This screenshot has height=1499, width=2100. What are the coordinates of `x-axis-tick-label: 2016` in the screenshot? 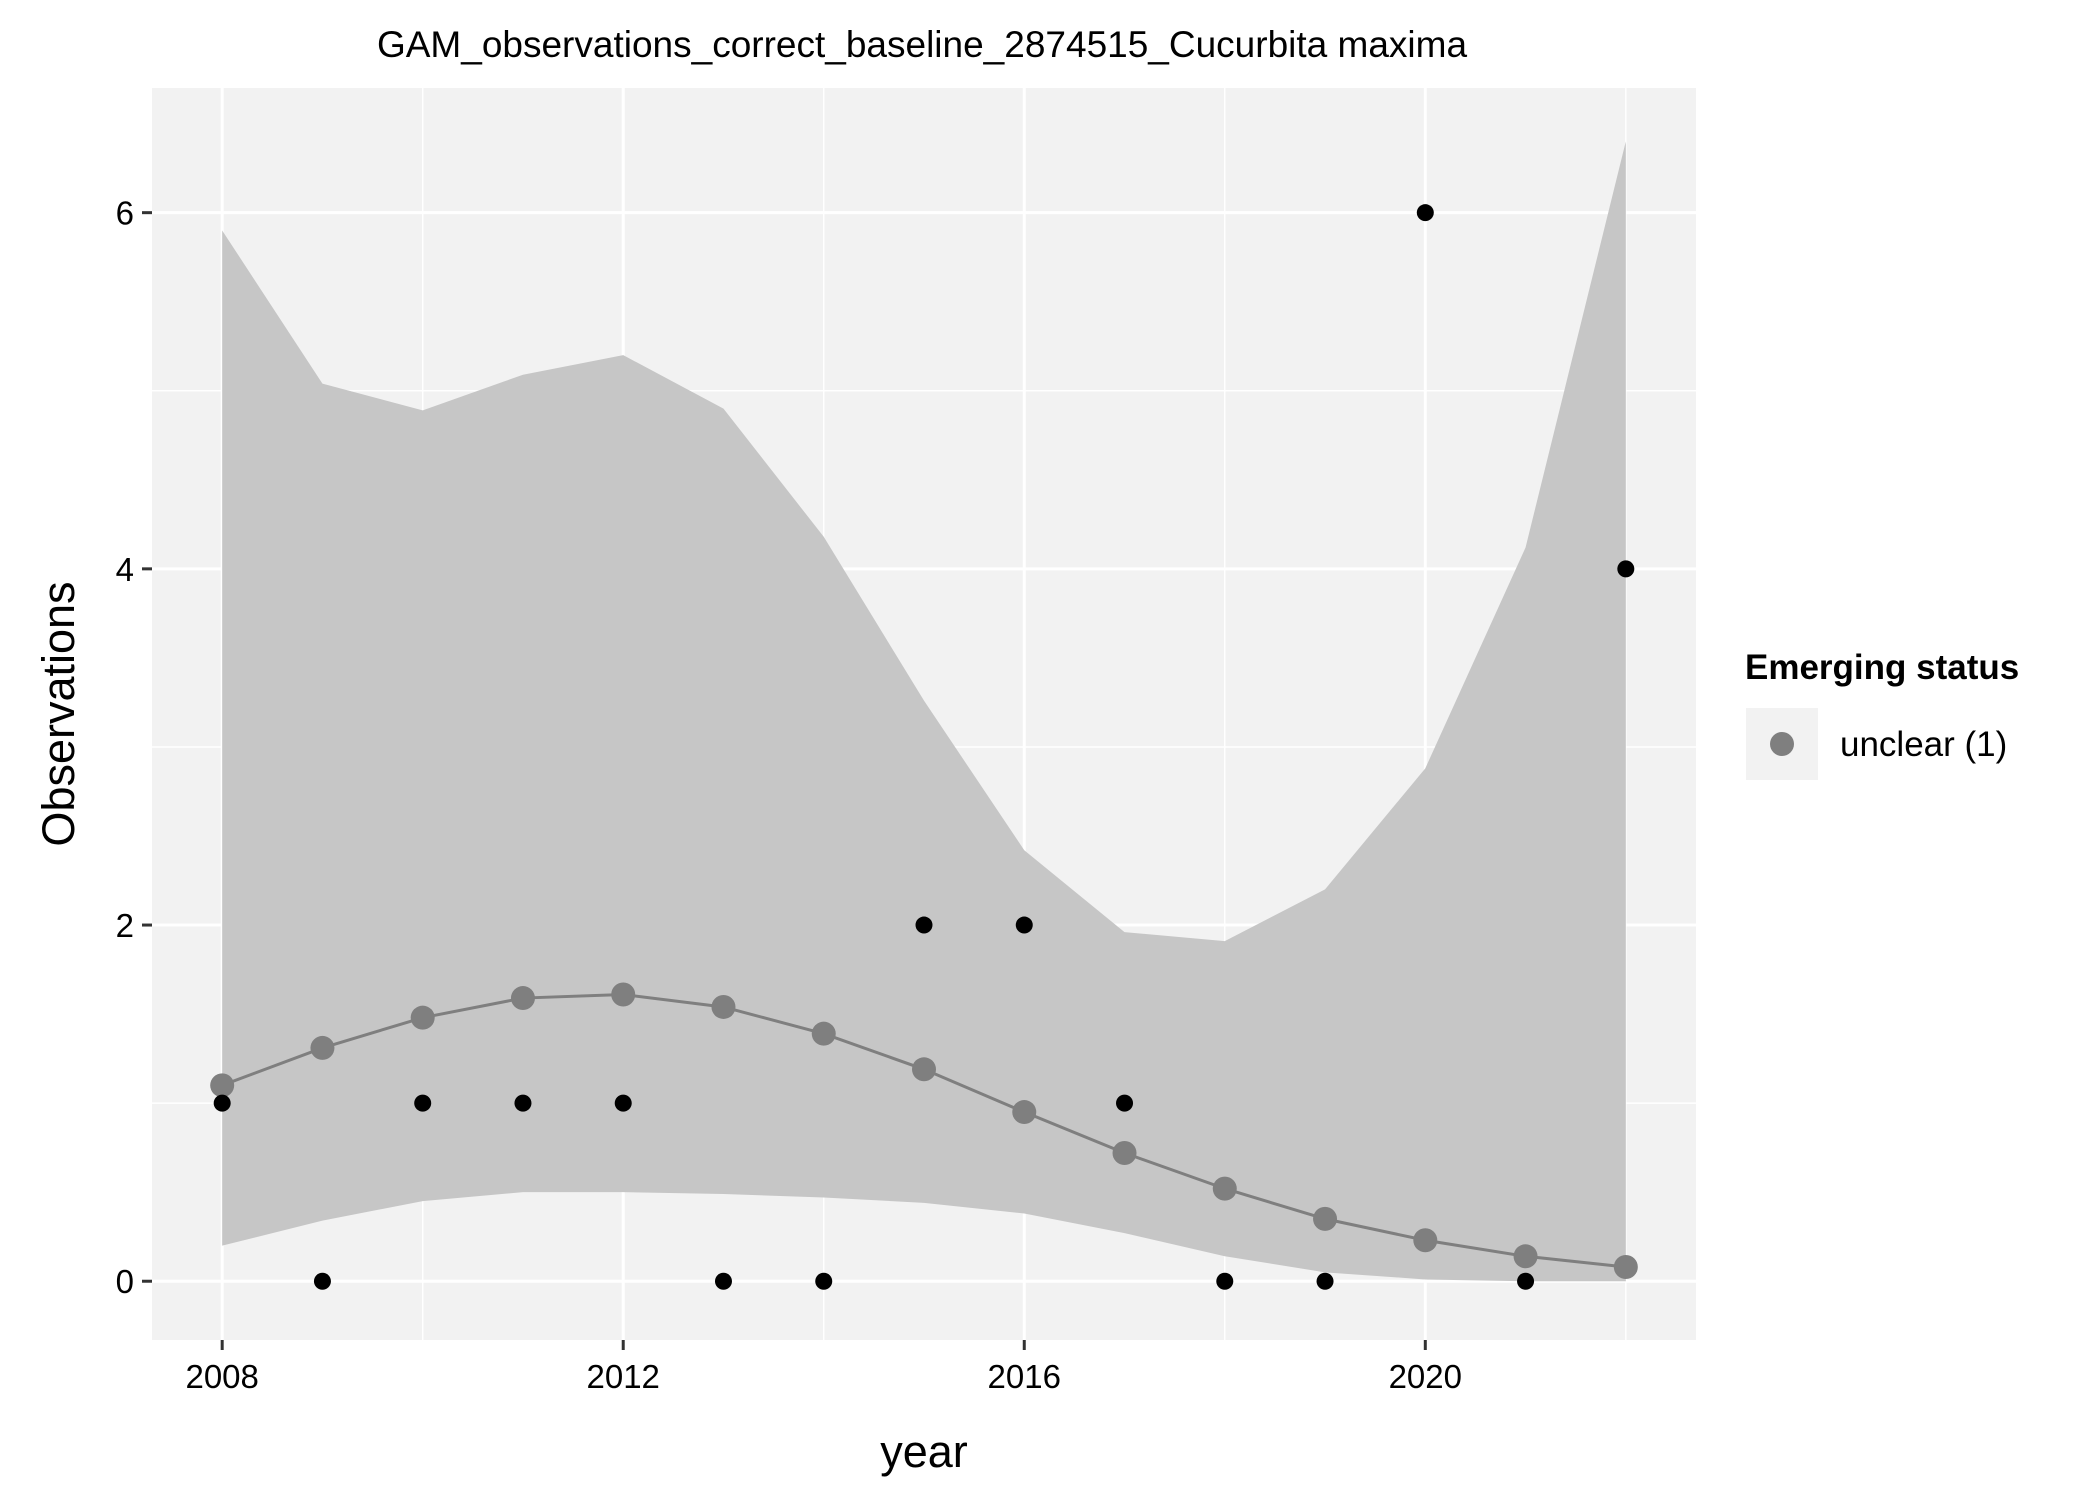 It's located at (1024, 1376).